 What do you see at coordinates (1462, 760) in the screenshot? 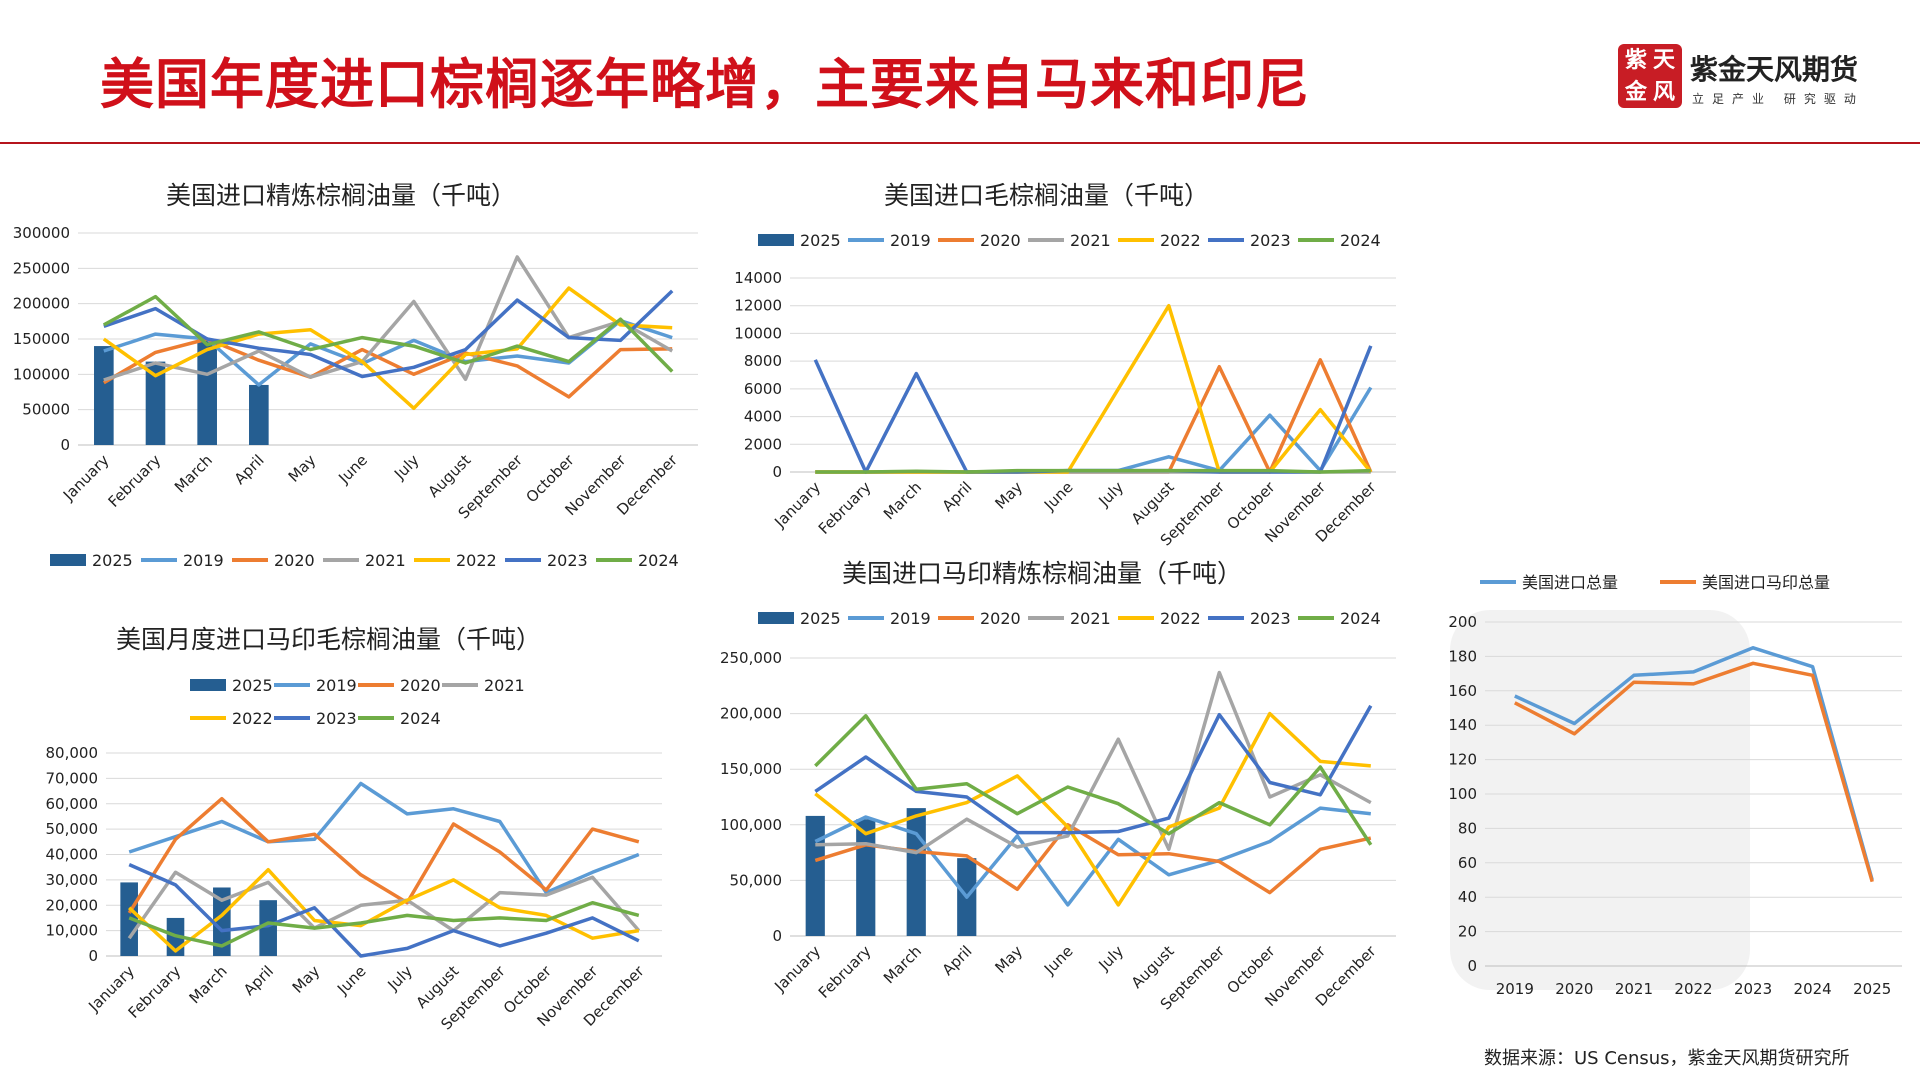
I see `y-tick-label: 120` at bounding box center [1462, 760].